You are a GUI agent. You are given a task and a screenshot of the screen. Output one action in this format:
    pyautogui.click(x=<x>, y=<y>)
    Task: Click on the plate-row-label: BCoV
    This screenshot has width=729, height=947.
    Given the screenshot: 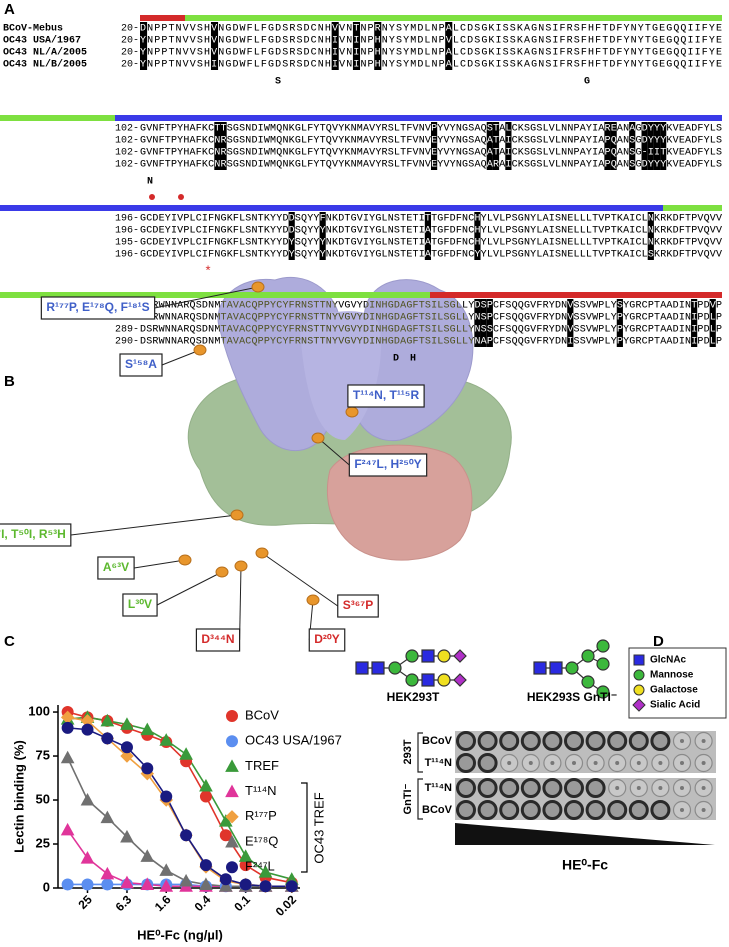 What is the action you would take?
    pyautogui.click(x=437, y=810)
    